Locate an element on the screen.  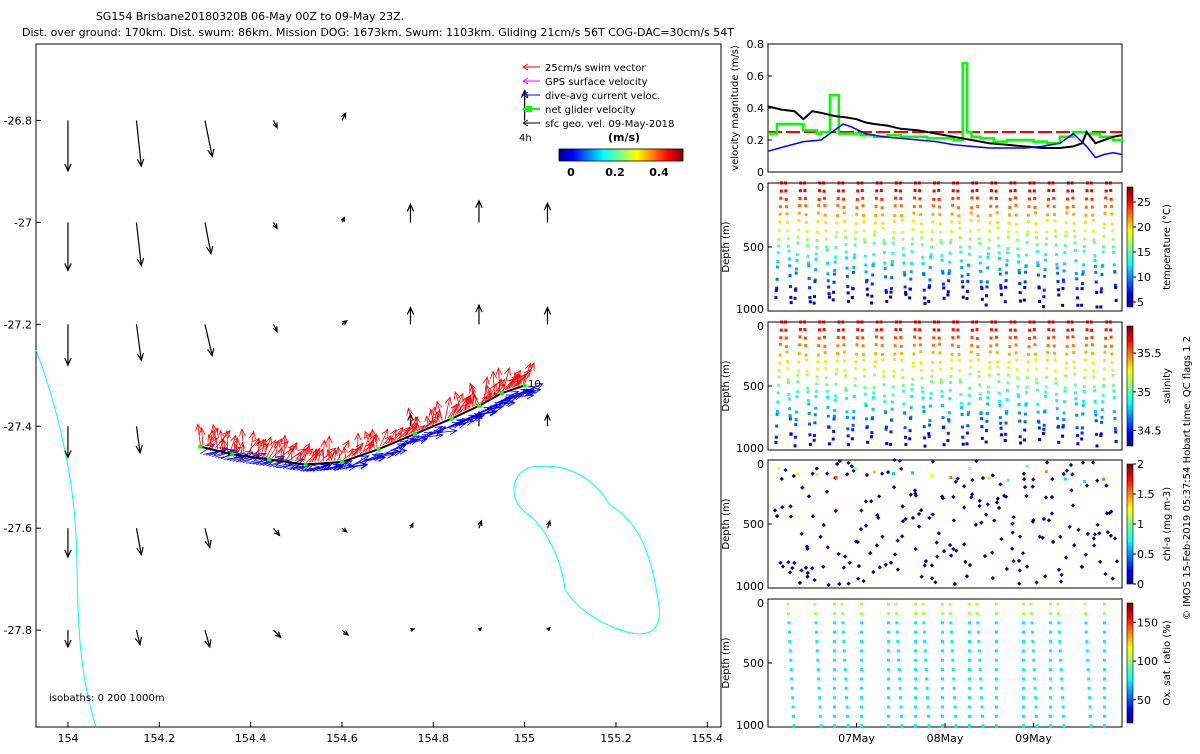
chla-marker is located at coordinates (931, 475).